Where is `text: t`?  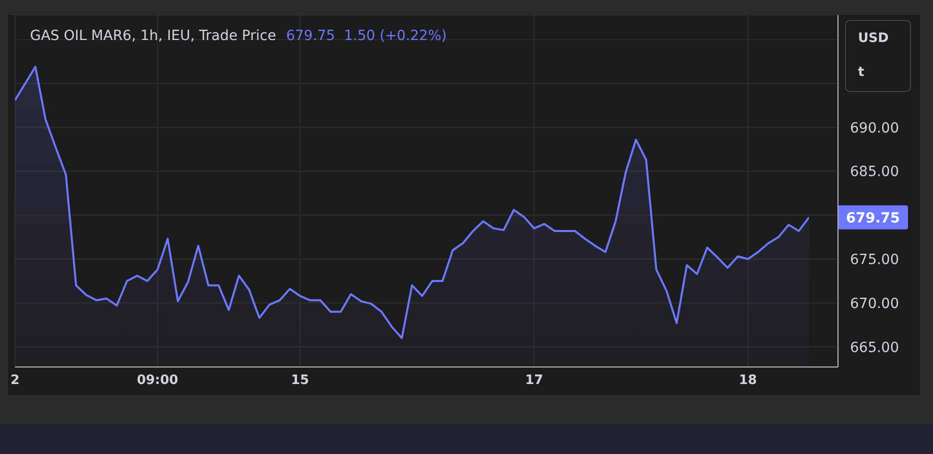
text: t is located at coordinates (861, 72).